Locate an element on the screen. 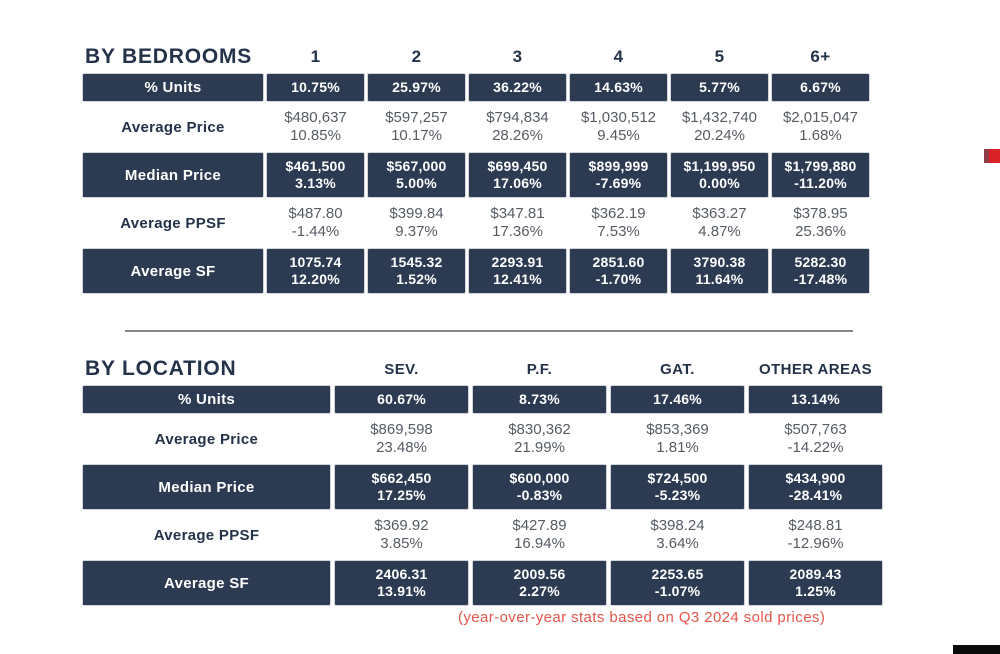 Image resolution: width=1000 pixels, height=654 pixels. stat-cell: $248.81 -12.96% is located at coordinates (815, 535).